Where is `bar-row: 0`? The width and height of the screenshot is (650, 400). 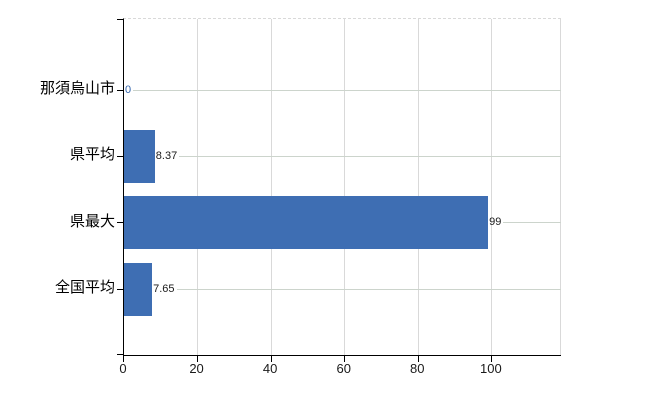 bar-row: 0 is located at coordinates (342, 90).